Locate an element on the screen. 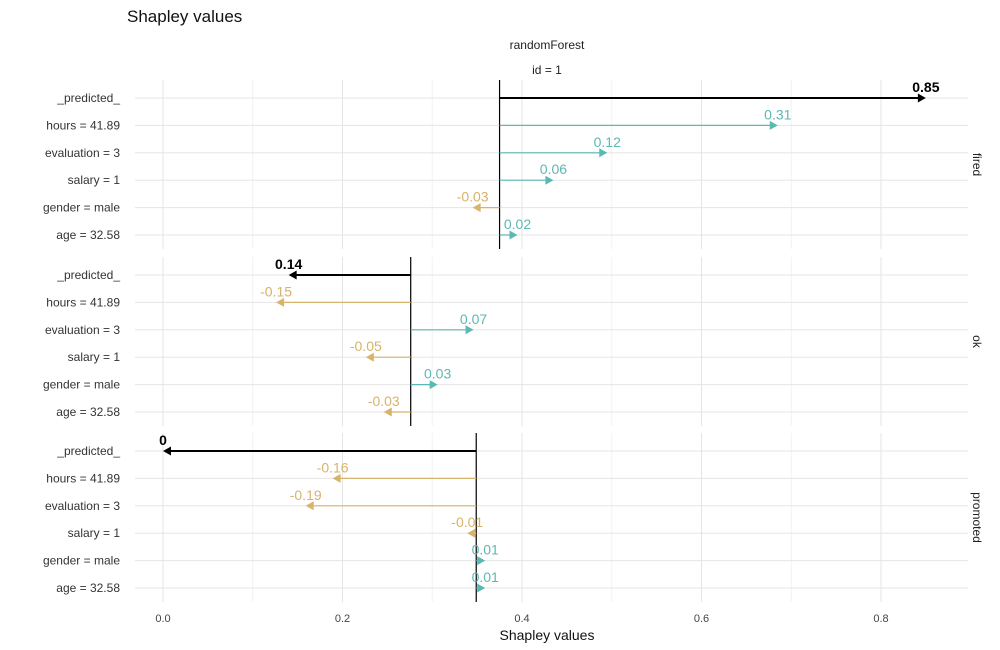 This screenshot has width=1000, height=650. x-axis-label: Shapley values is located at coordinates (547, 635).